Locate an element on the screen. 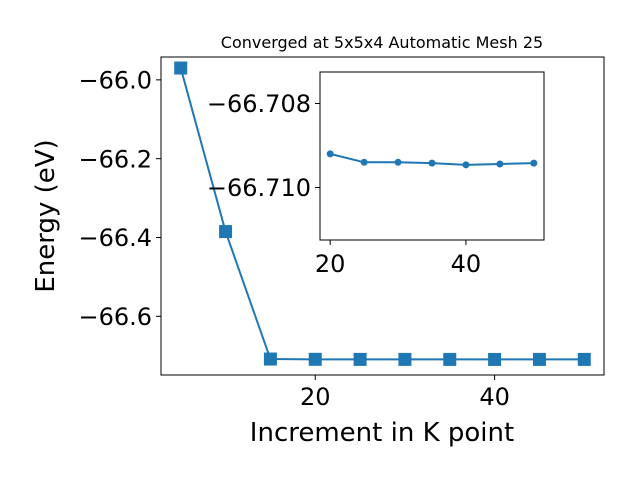 Image resolution: width=640 pixels, height=480 pixels. chart-title: Converged at 5x5x4 Automatic Mesh 25 is located at coordinates (382, 42).